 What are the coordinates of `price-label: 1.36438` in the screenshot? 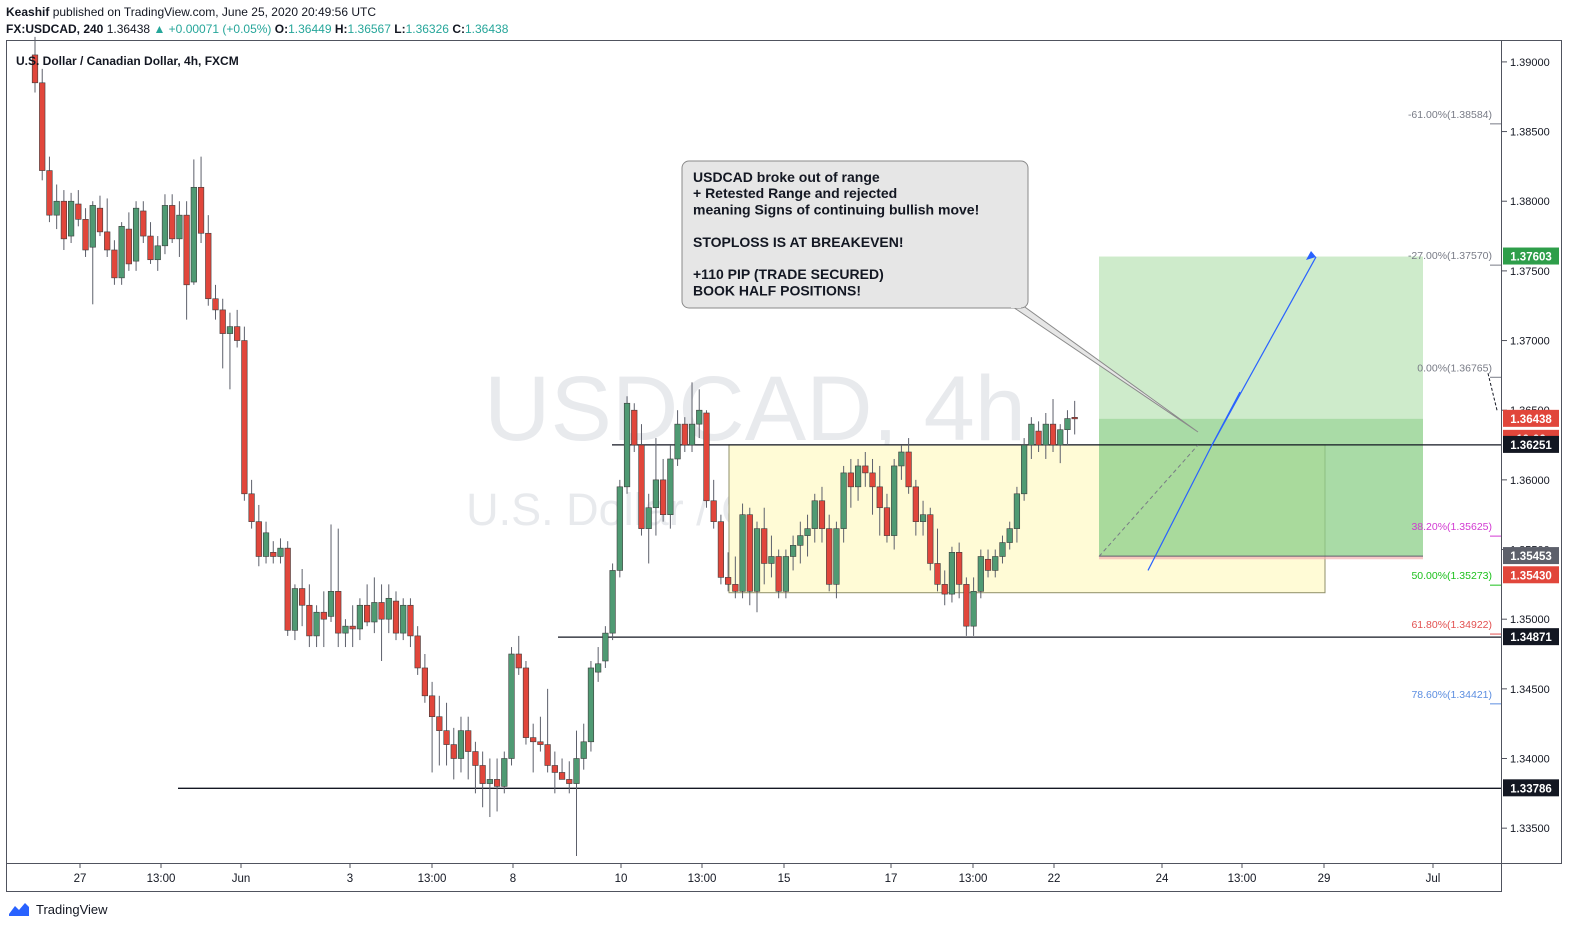 It's located at (1531, 418).